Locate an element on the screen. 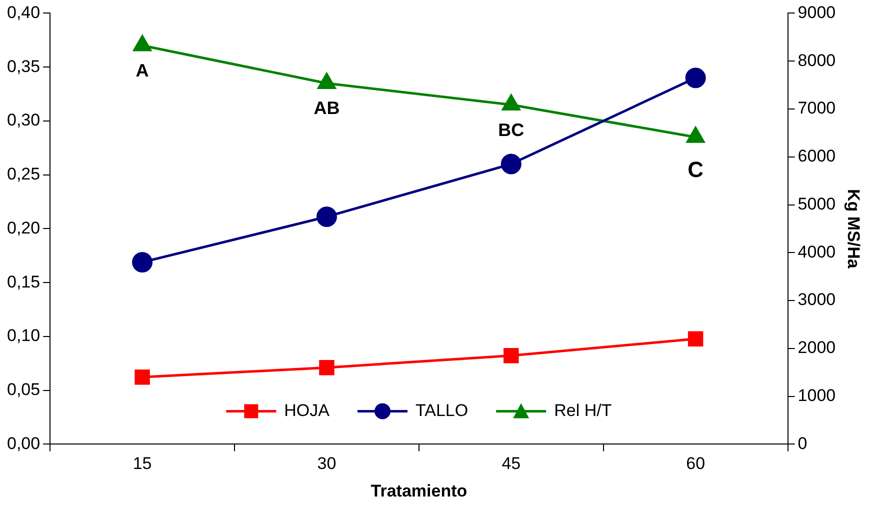 This screenshot has height=510, width=877. annotation: C is located at coordinates (696, 169).